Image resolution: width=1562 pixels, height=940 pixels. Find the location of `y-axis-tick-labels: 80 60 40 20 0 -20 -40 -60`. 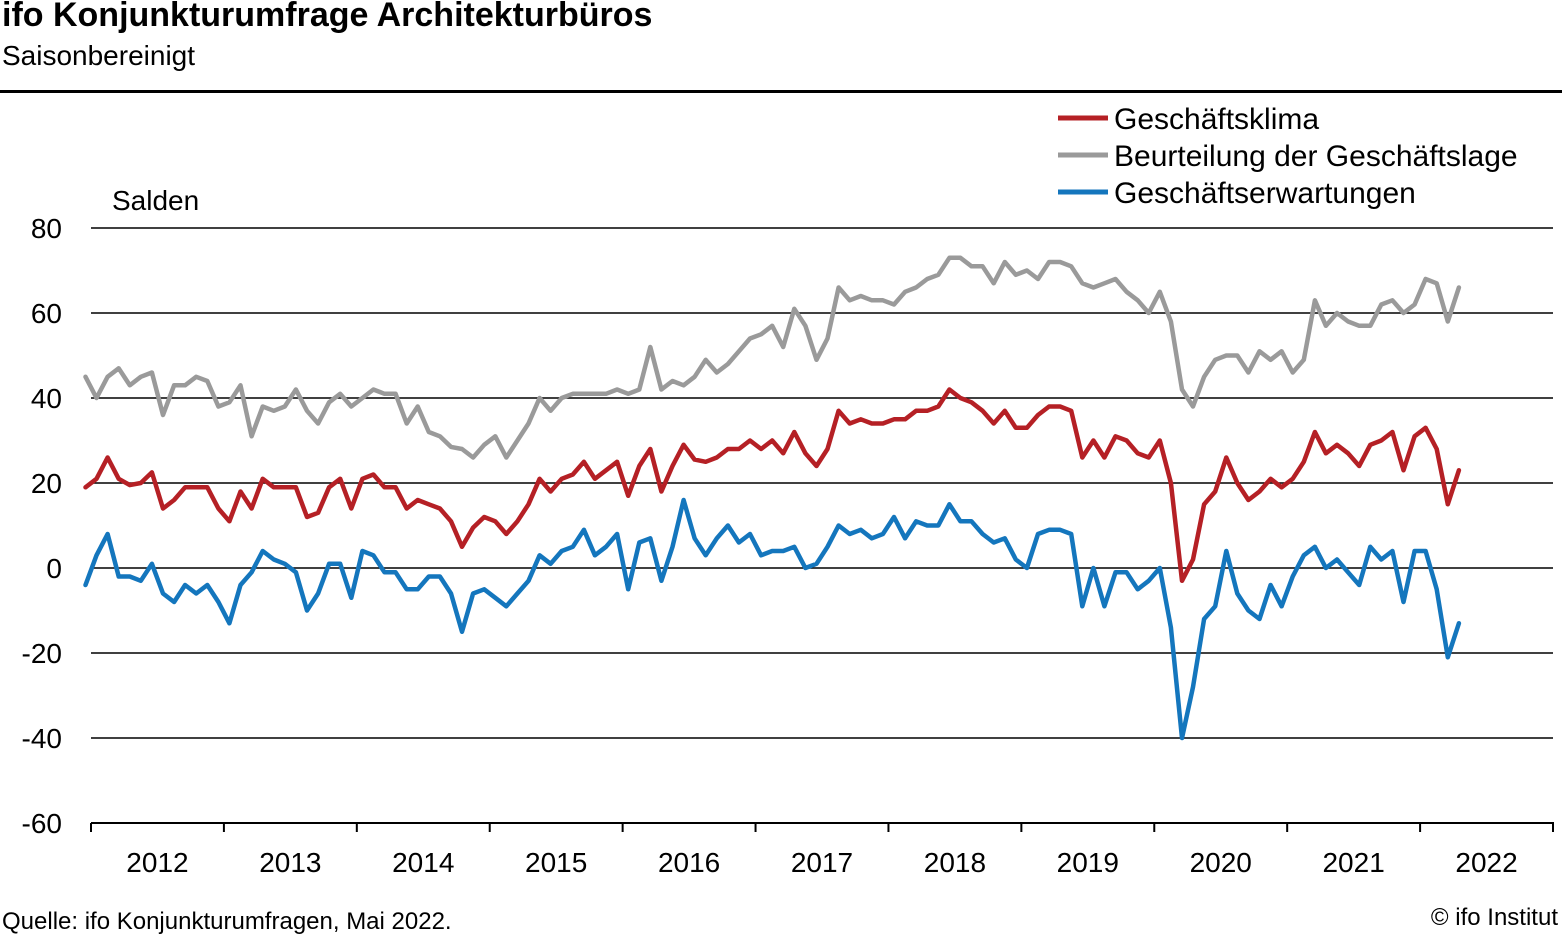

y-axis-tick-labels: 80 60 40 20 0 -20 -40 -60 is located at coordinates (42, 526).